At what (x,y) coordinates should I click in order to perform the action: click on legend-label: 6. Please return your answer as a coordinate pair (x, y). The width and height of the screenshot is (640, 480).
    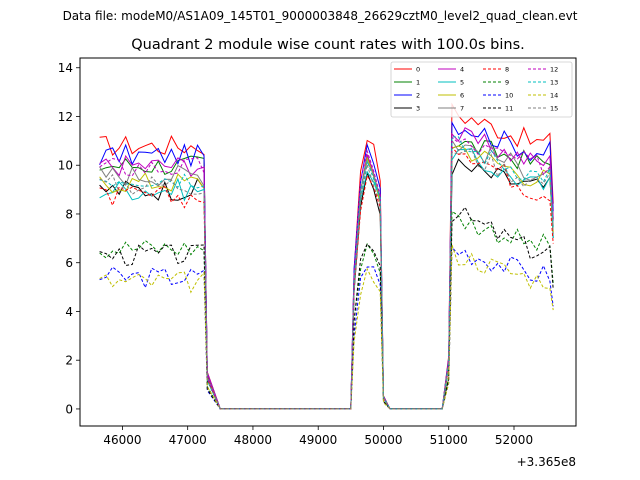
    Looking at the image, I should click on (462, 95).